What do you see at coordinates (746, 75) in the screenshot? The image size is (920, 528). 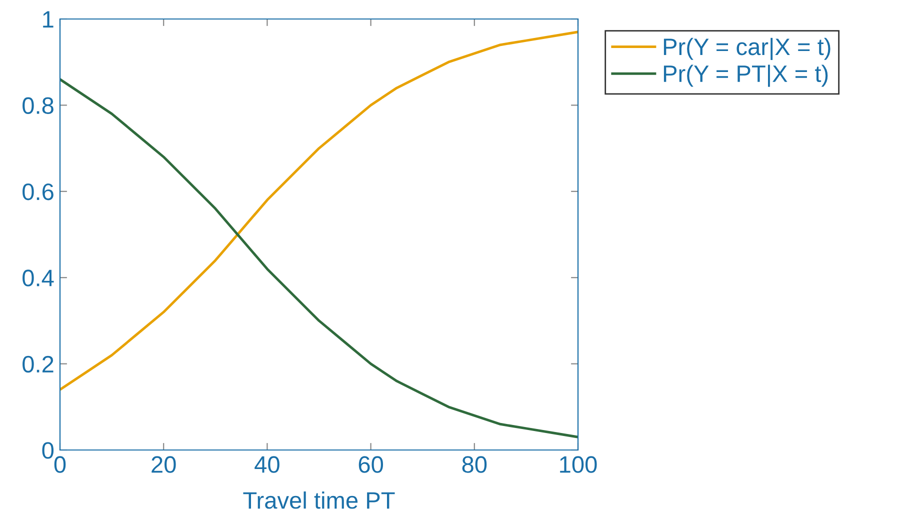 I see `legend-label: Pr(Y = PT|X = t)` at bounding box center [746, 75].